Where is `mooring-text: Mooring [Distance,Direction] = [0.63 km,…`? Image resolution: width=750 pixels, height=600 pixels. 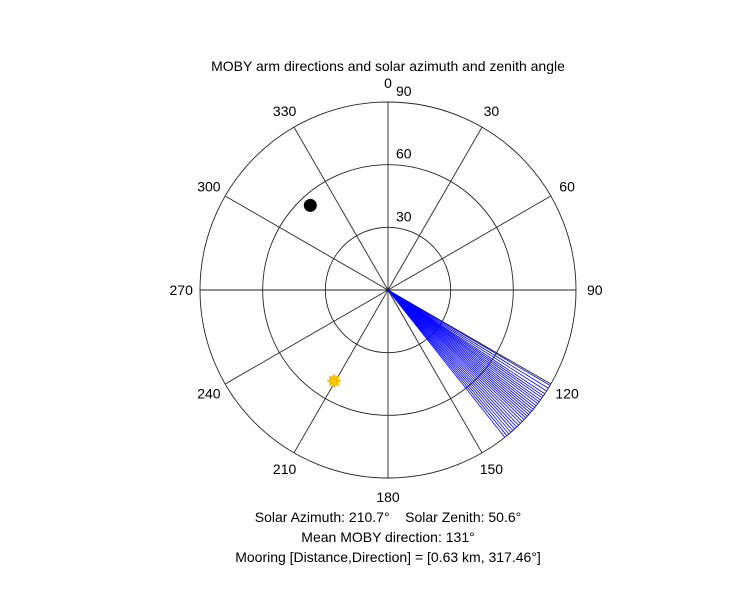 mooring-text: Mooring [Distance,Direction] = [0.63 km,… is located at coordinates (388, 557).